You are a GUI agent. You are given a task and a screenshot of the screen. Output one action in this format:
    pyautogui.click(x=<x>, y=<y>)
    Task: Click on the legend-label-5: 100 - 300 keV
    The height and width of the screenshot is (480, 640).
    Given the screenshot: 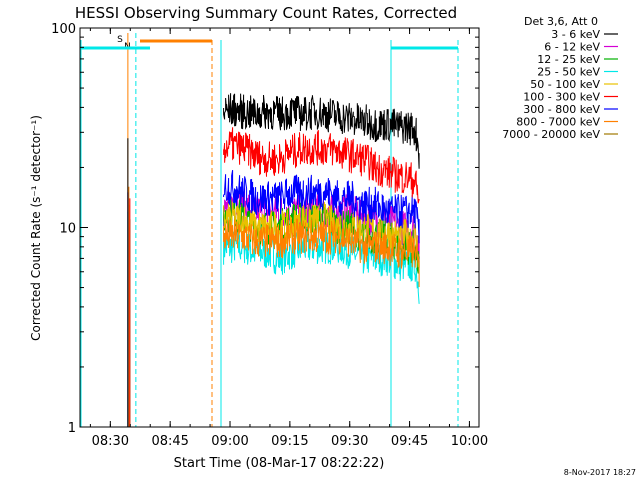 What is the action you would take?
    pyautogui.click(x=561, y=97)
    